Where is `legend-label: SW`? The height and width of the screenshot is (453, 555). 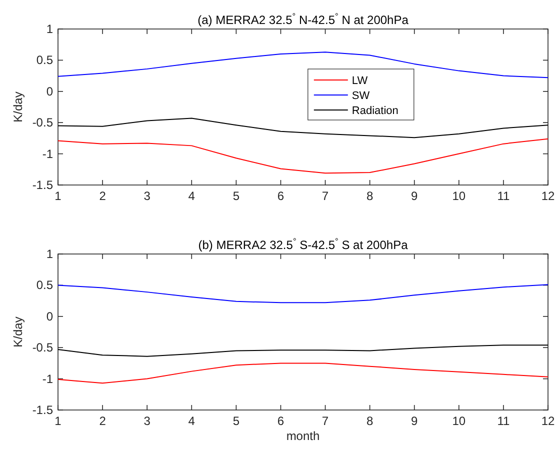 legend-label: SW is located at coordinates (361, 96).